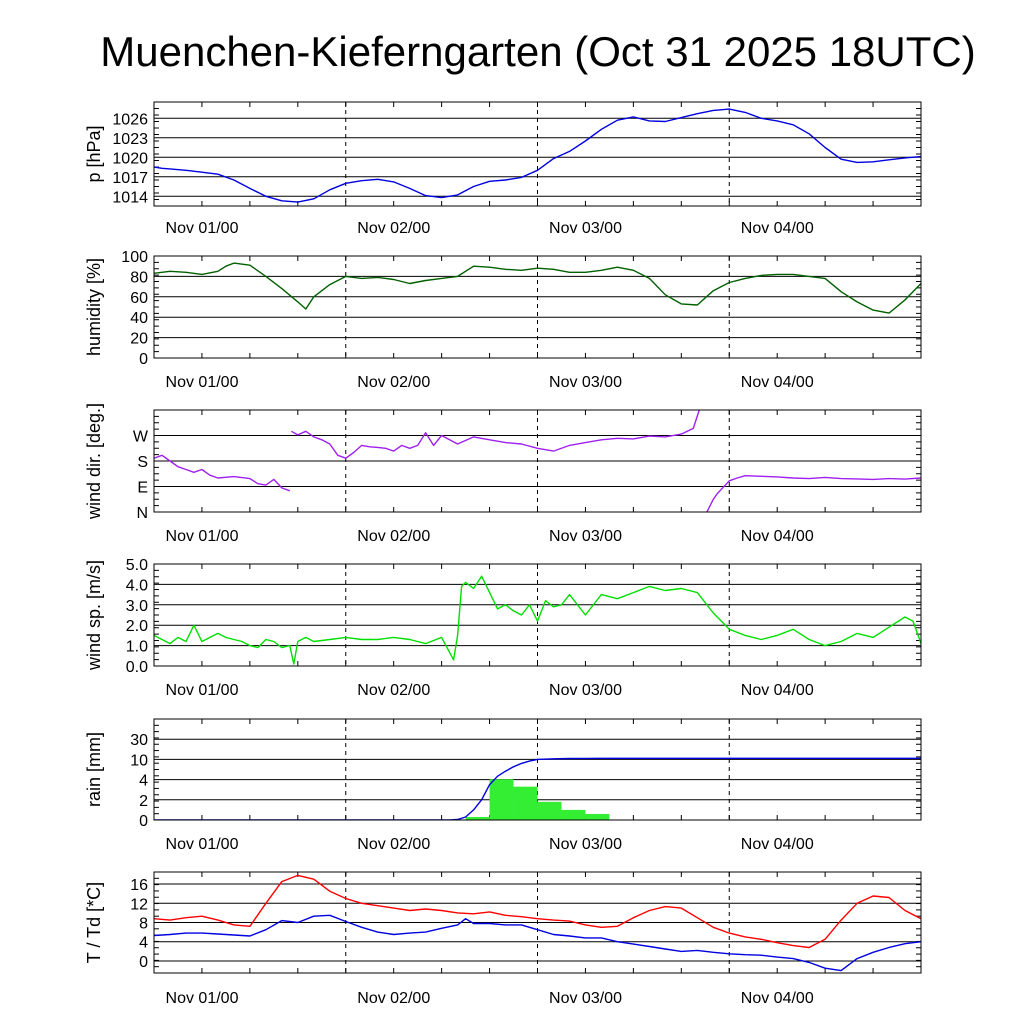 This screenshot has width=1024, height=1024. I want to click on y-tick-label: S, so click(142, 462).